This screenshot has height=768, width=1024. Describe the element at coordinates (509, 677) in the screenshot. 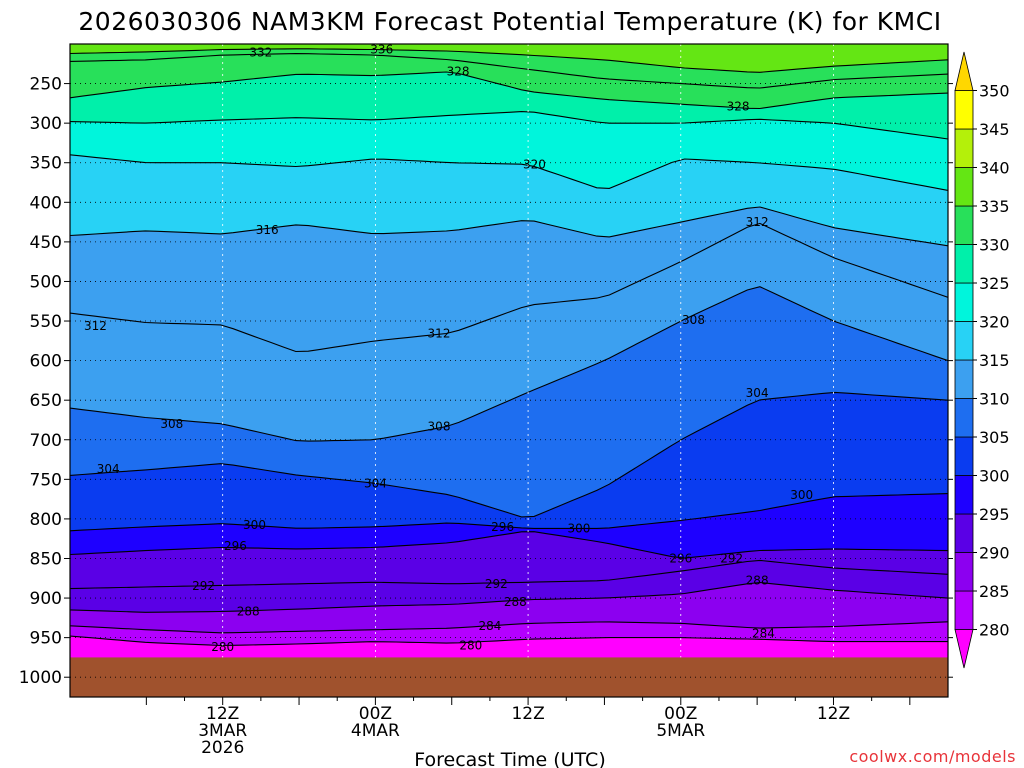

I see `ground-fill` at that location.